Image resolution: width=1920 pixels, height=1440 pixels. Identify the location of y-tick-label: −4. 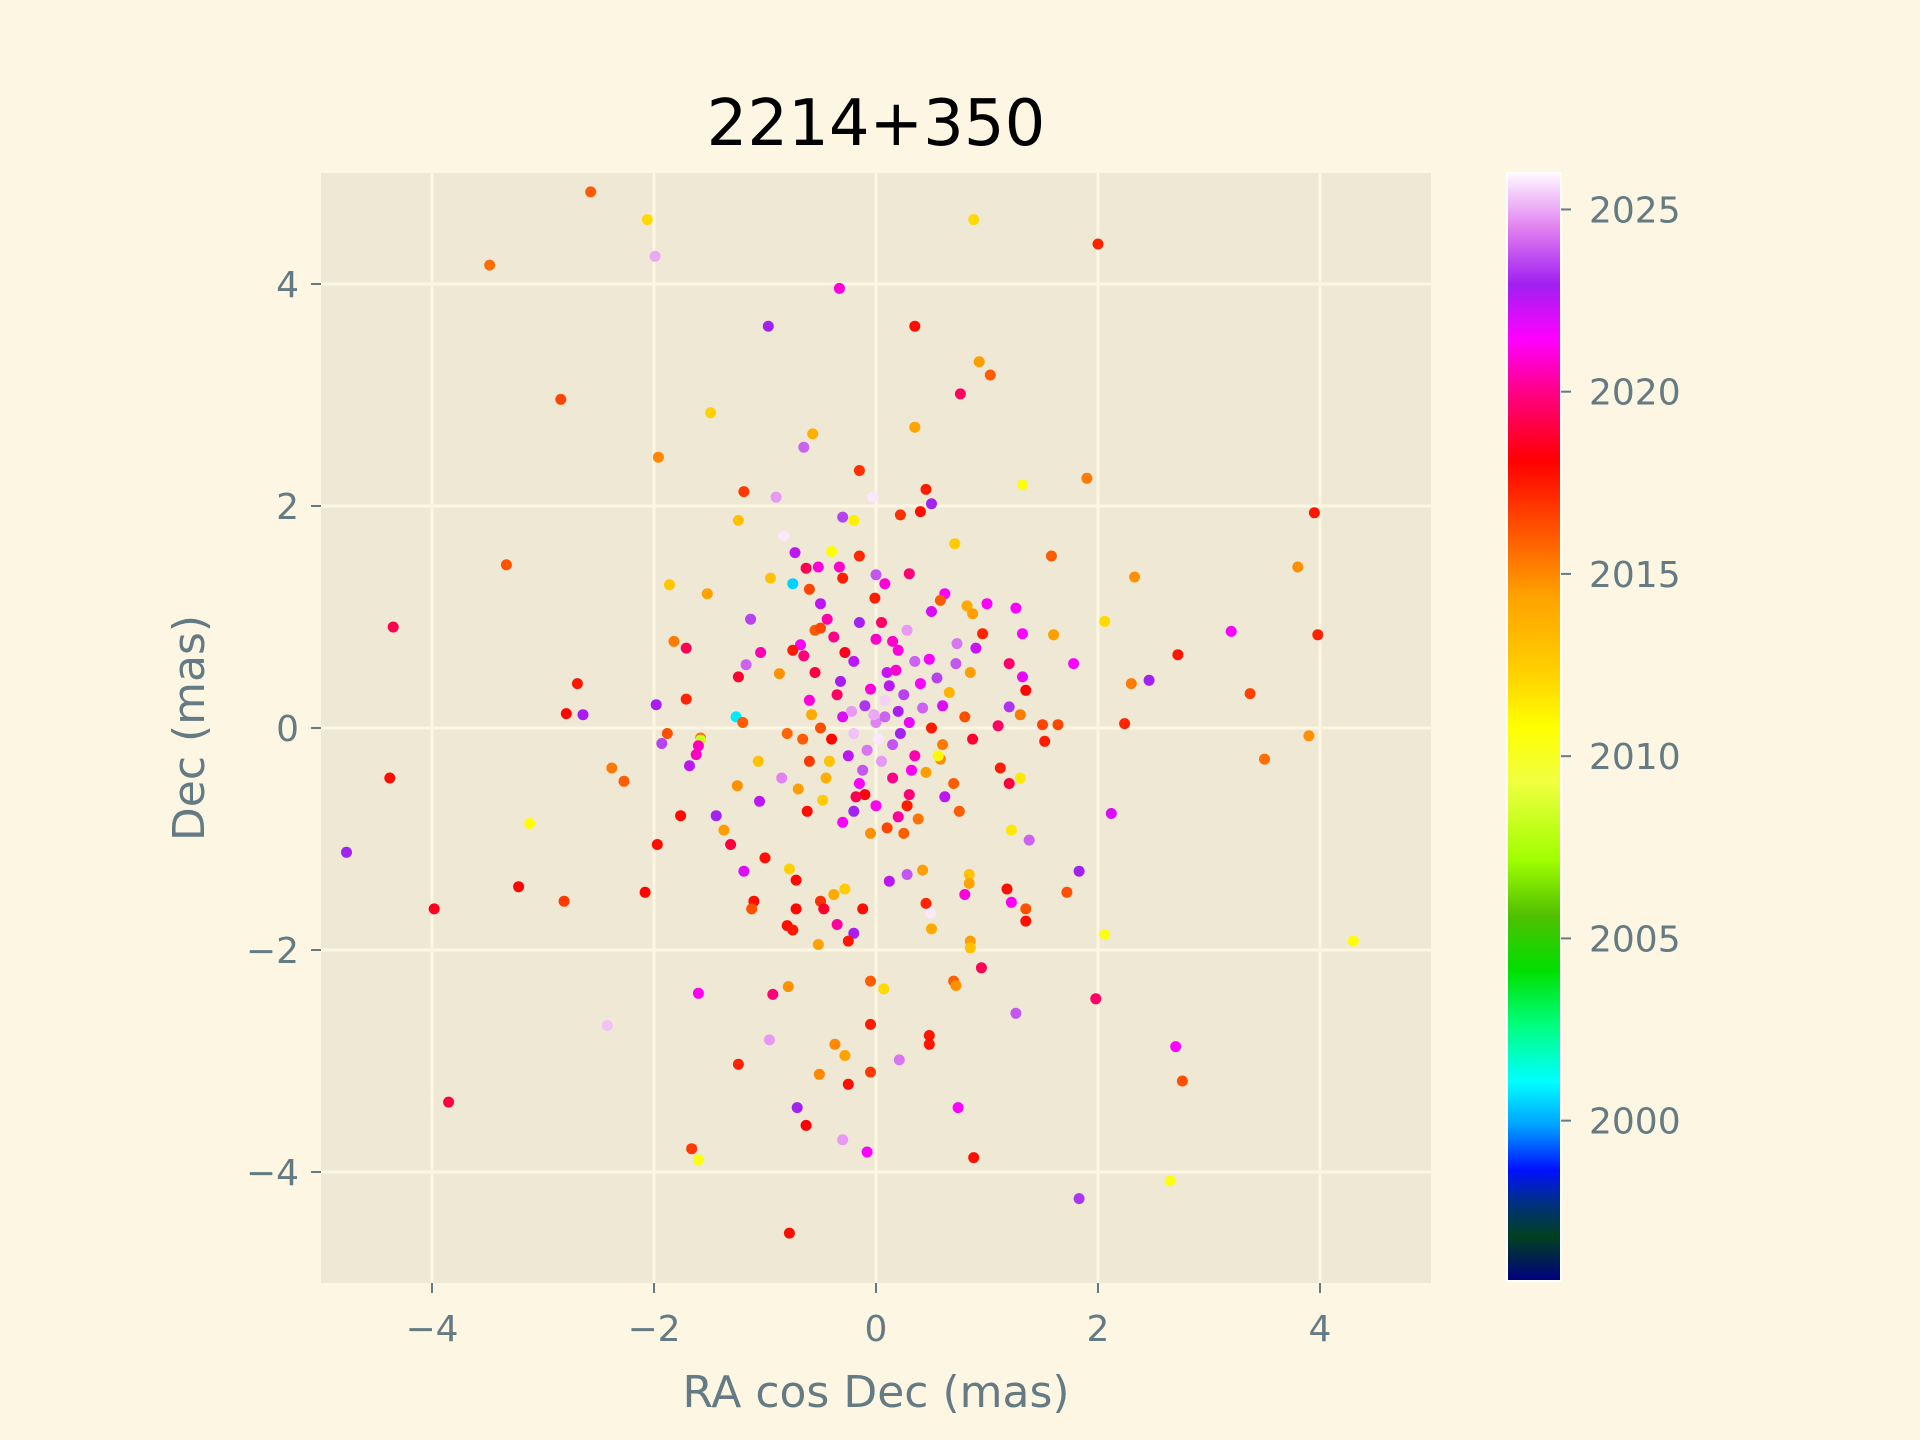
(272, 1173).